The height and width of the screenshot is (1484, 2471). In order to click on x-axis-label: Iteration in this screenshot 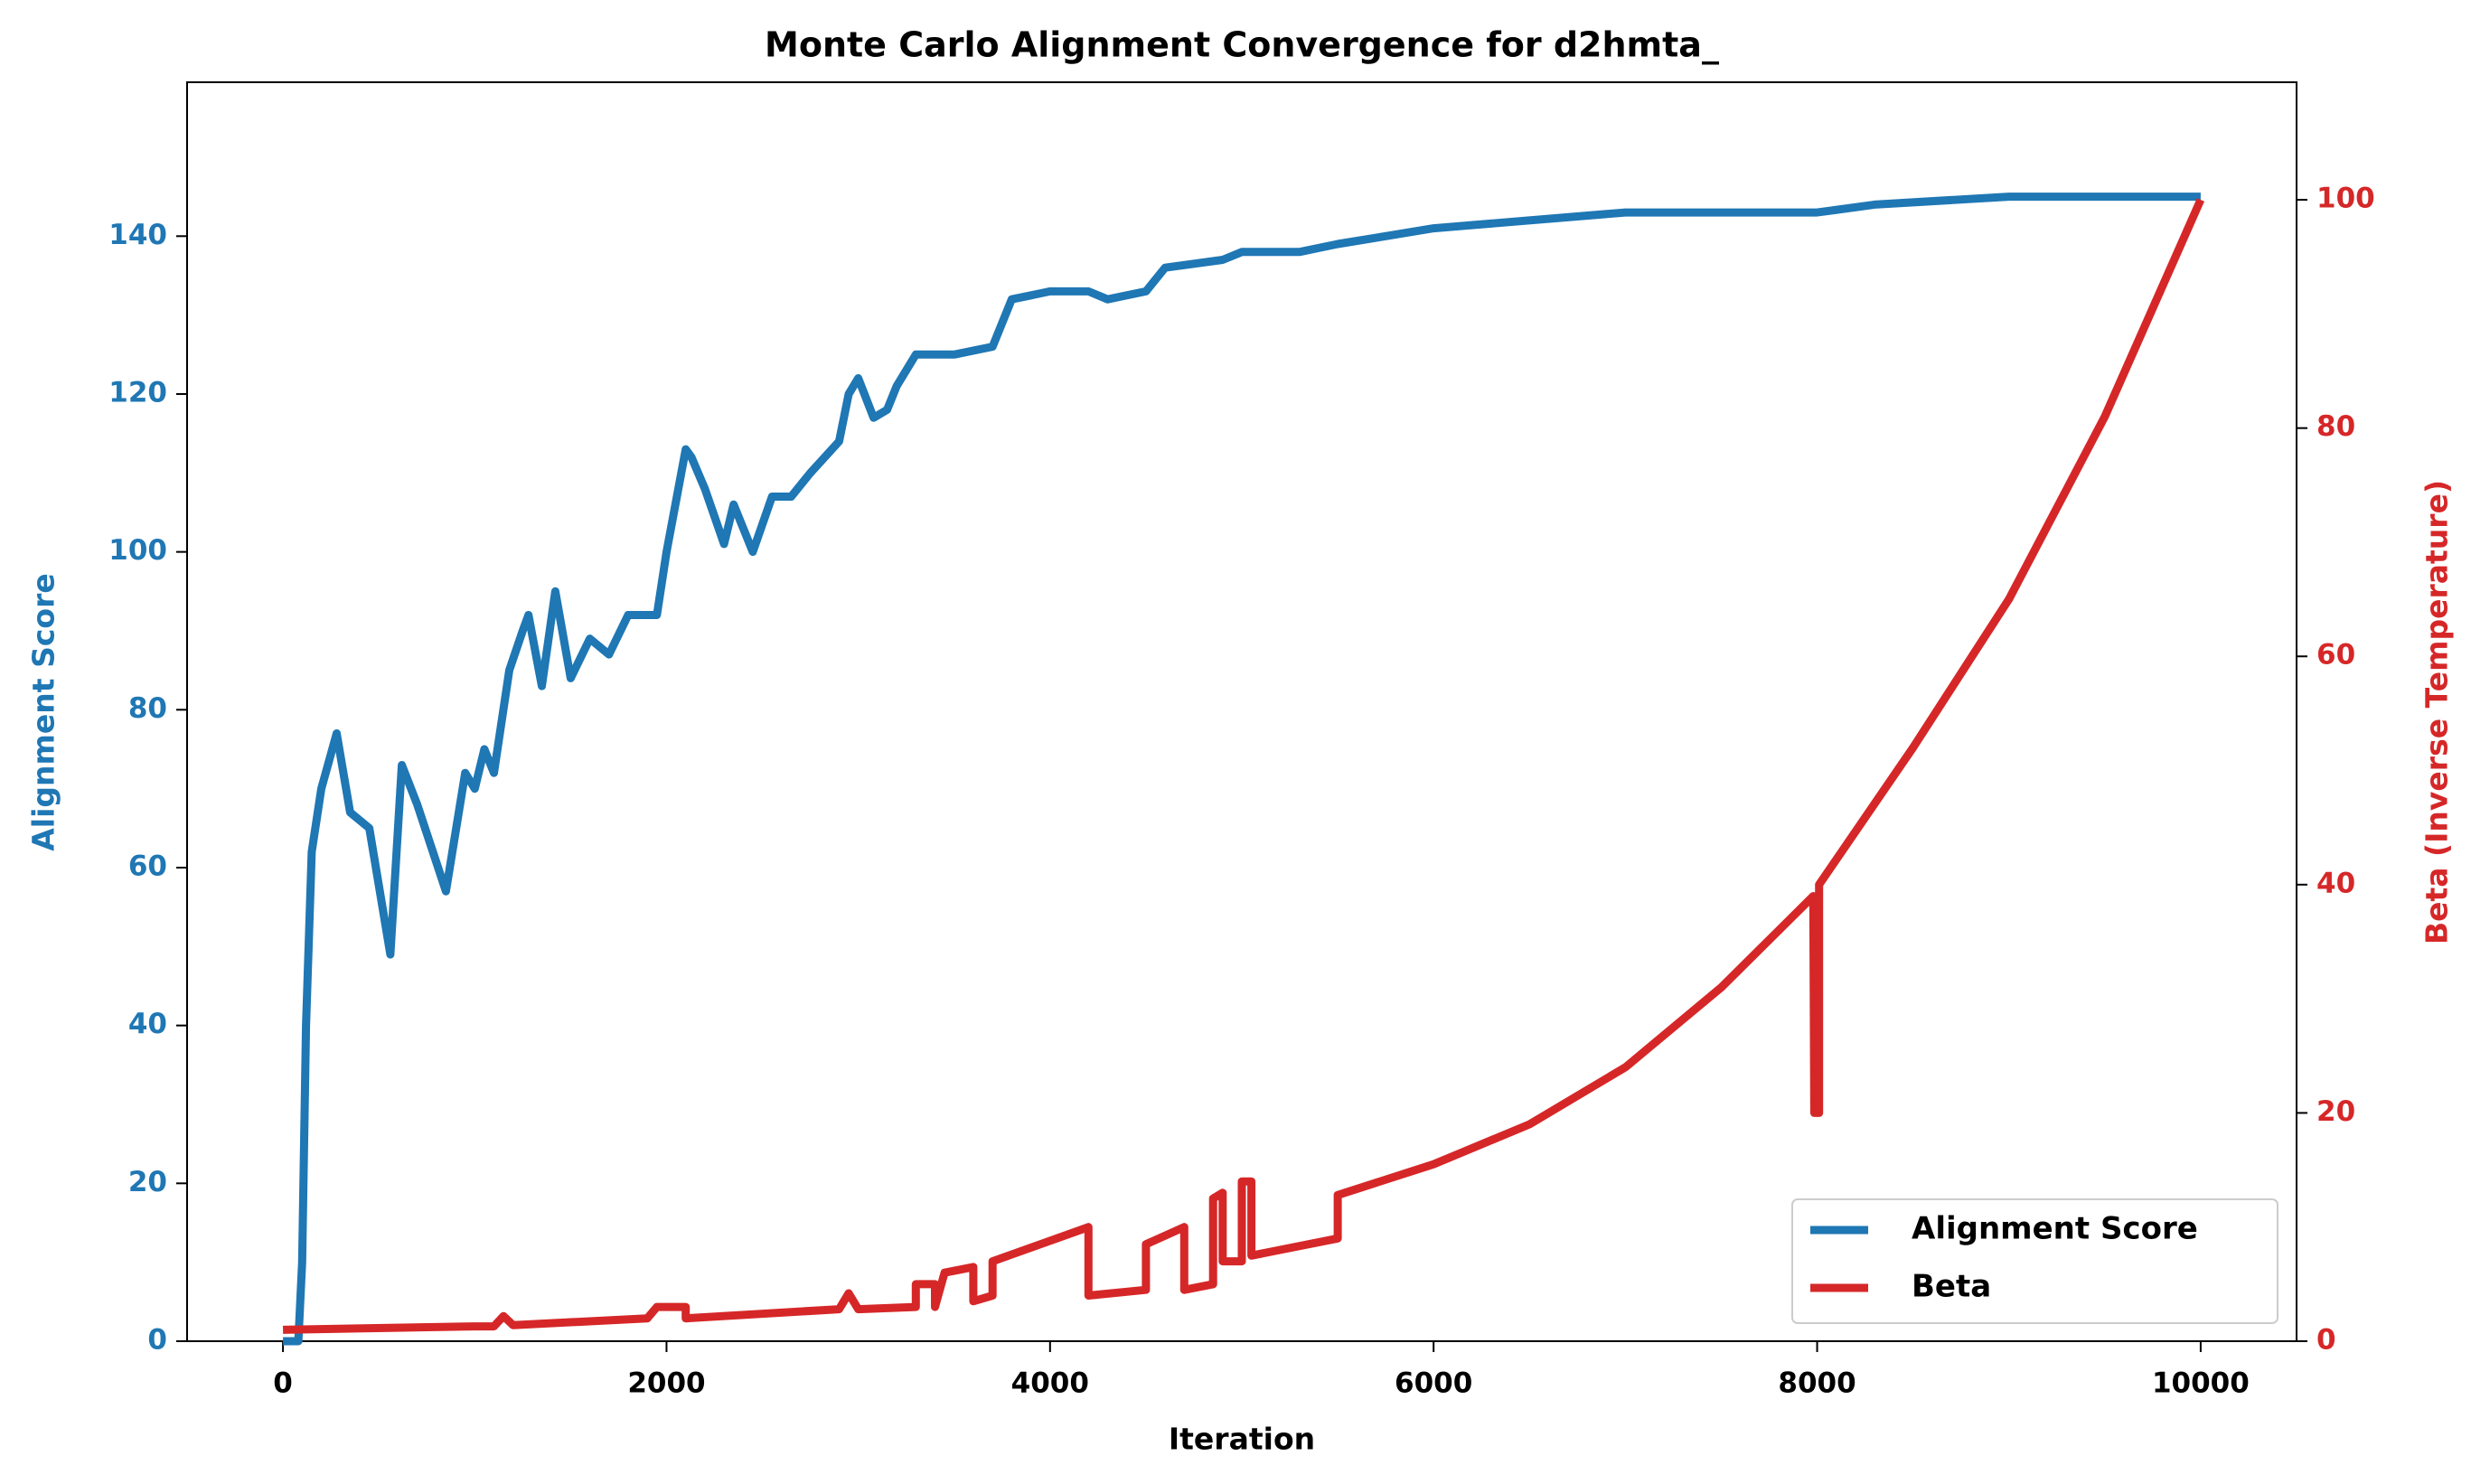, I will do `click(1242, 1439)`.